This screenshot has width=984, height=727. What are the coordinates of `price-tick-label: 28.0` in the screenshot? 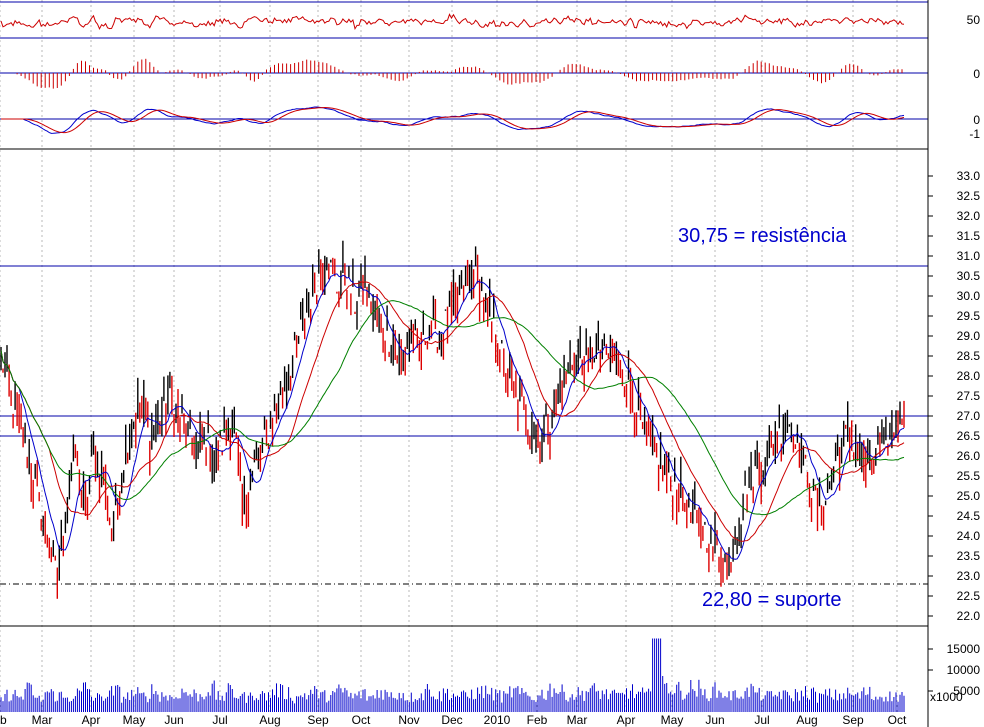 It's located at (969, 376).